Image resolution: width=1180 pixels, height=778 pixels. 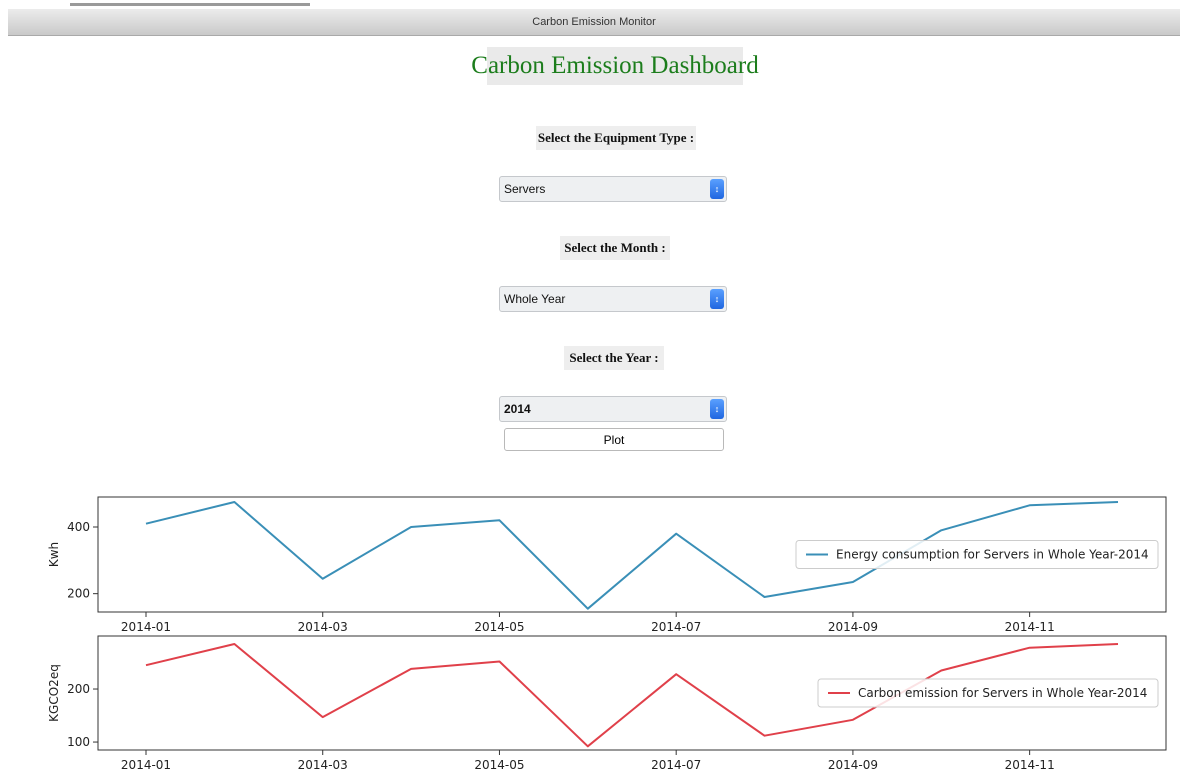 What do you see at coordinates (525, 189) in the screenshot?
I see `equipment-type-value: Servers` at bounding box center [525, 189].